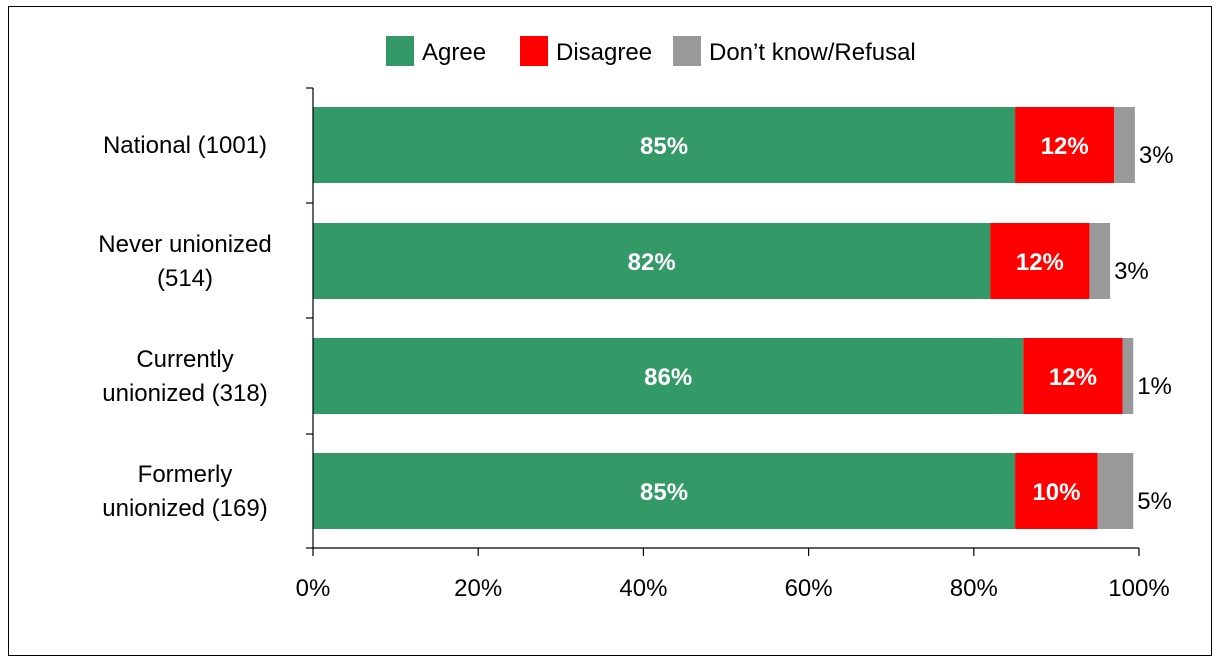 The image size is (1222, 656). What do you see at coordinates (1131, 271) in the screenshot?
I see `data-label-don-t-know-refusal-1: 3%` at bounding box center [1131, 271].